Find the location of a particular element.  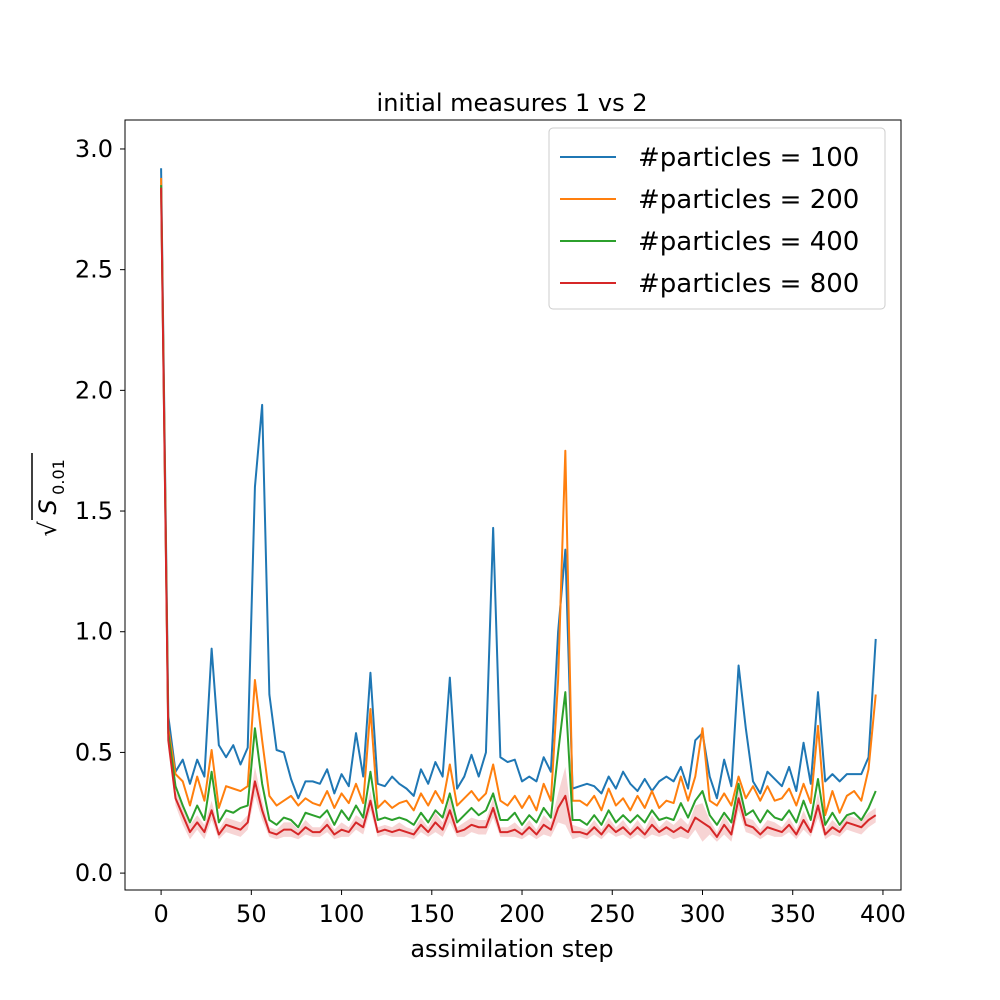

y-tick-label: 3.0 is located at coordinates (94, 149).